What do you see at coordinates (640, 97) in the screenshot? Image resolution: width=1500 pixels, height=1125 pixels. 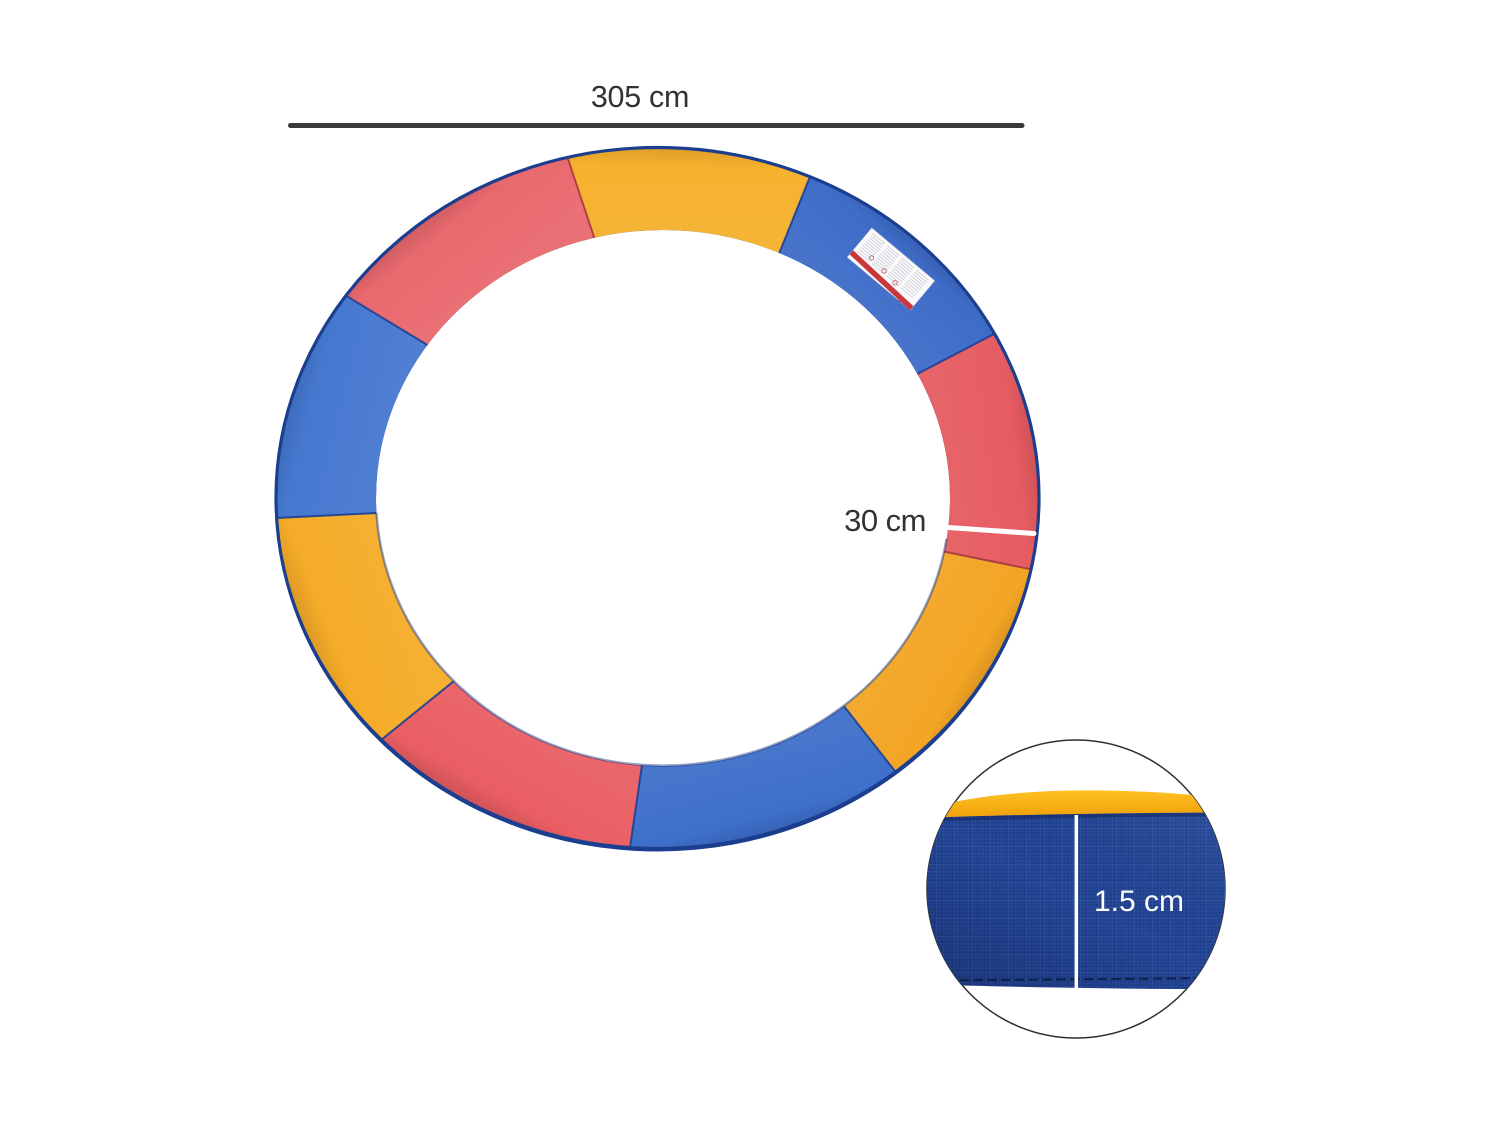 I see `svg-text: 305 cm` at bounding box center [640, 97].